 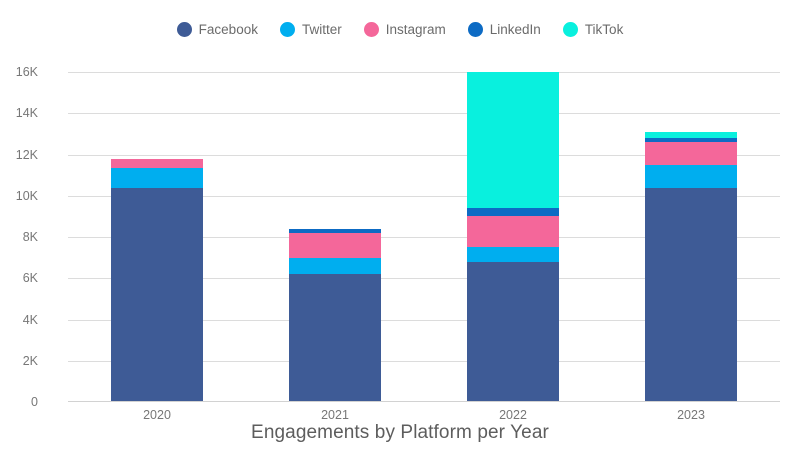 What do you see at coordinates (513, 232) in the screenshot?
I see `bar-segment-instagram-2022` at bounding box center [513, 232].